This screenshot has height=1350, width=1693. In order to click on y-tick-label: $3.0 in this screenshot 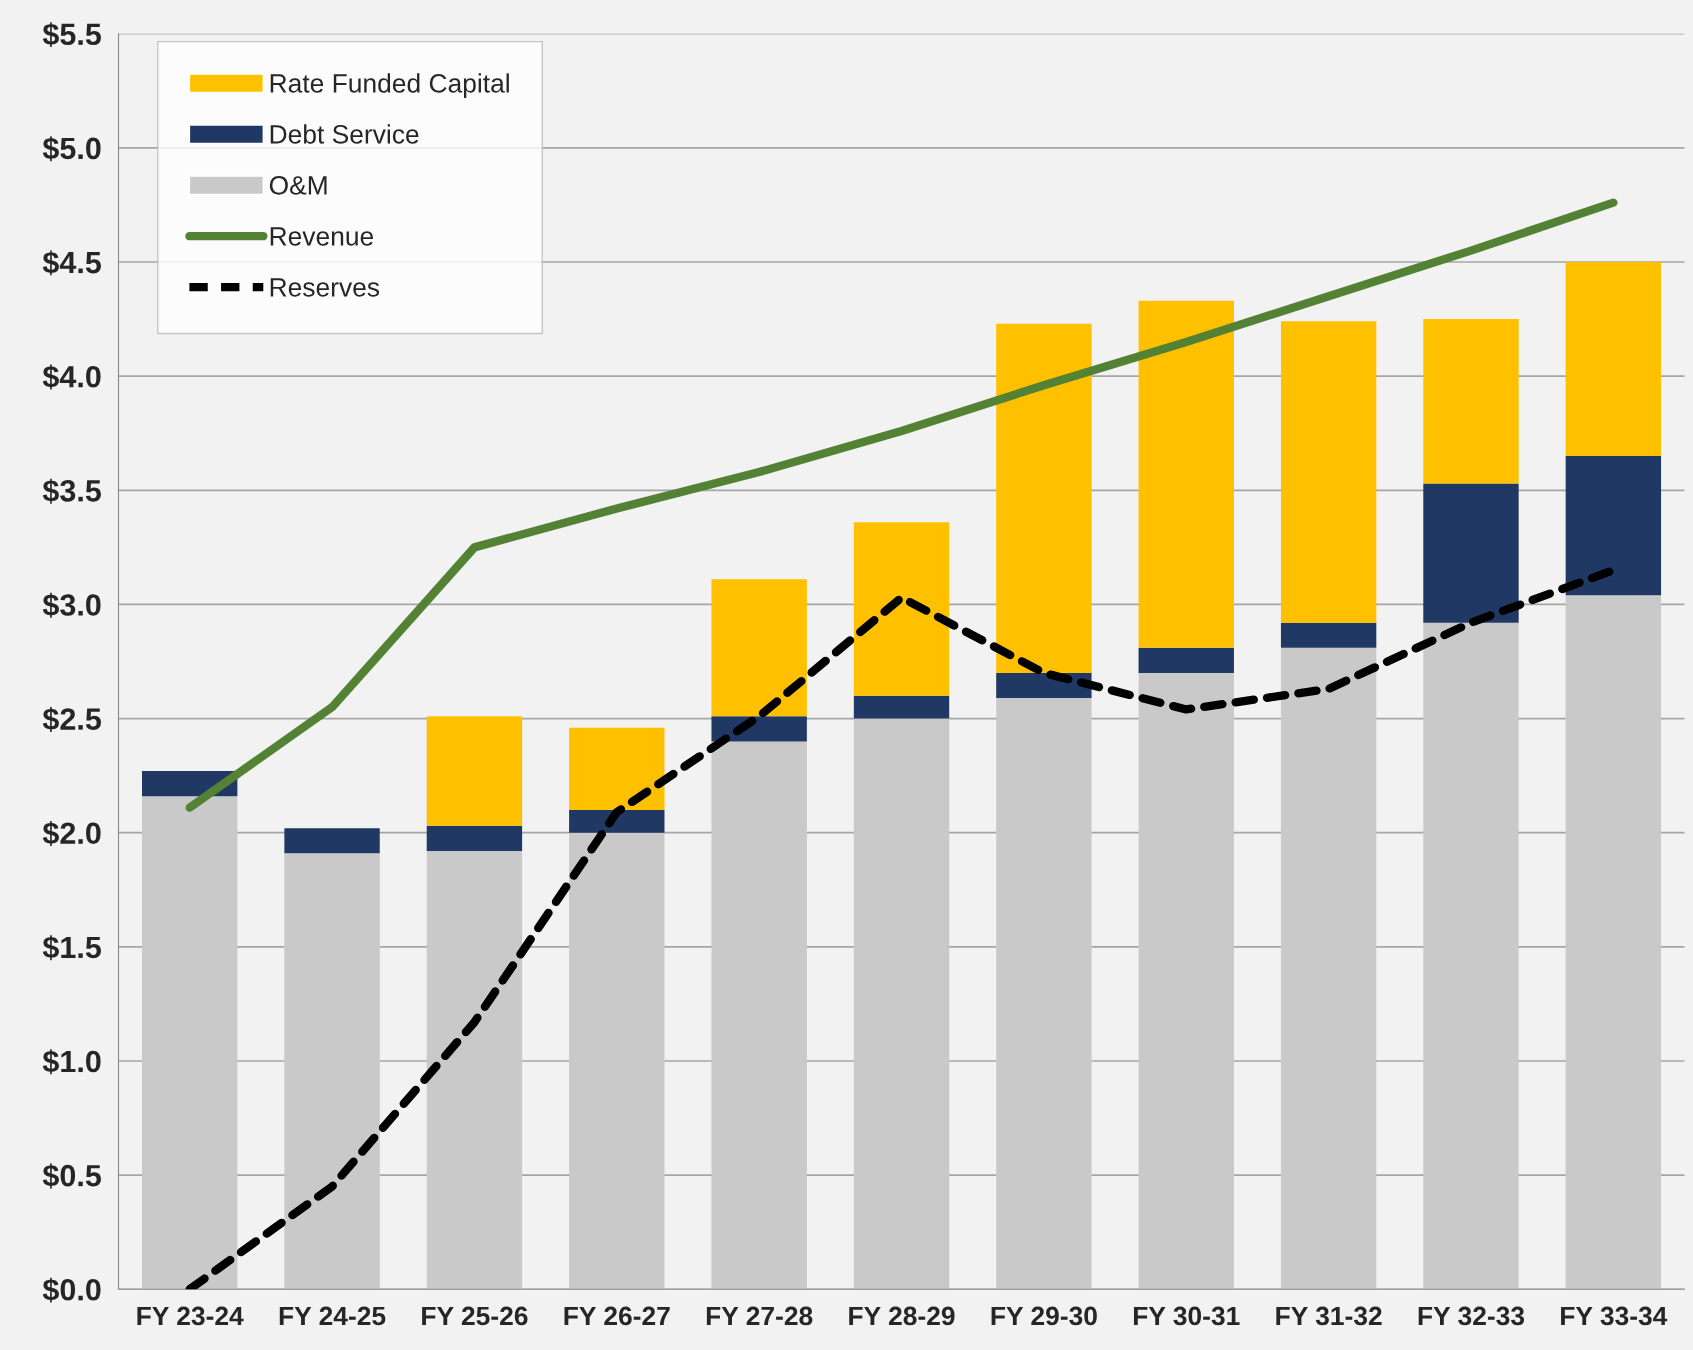, I will do `click(71, 605)`.